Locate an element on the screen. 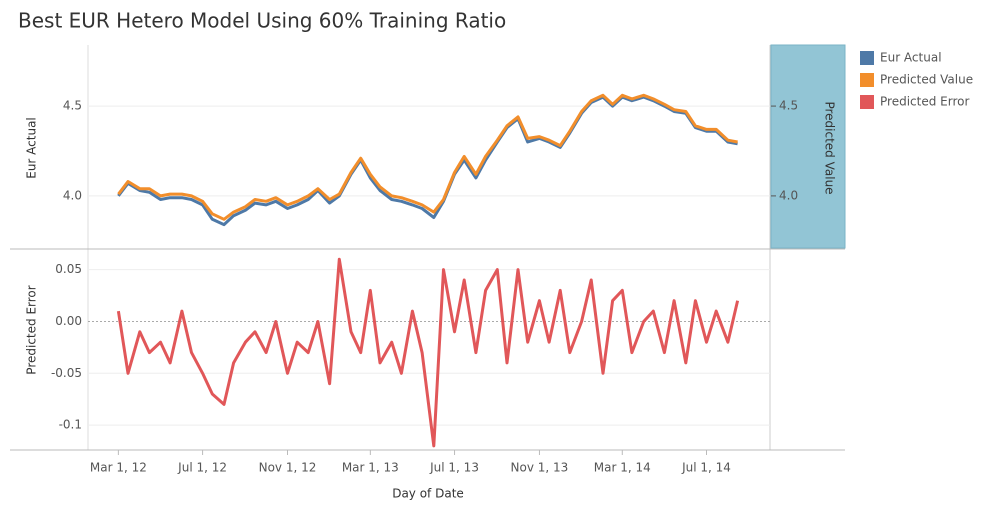  x-axis-title: Day of Date is located at coordinates (428, 494).